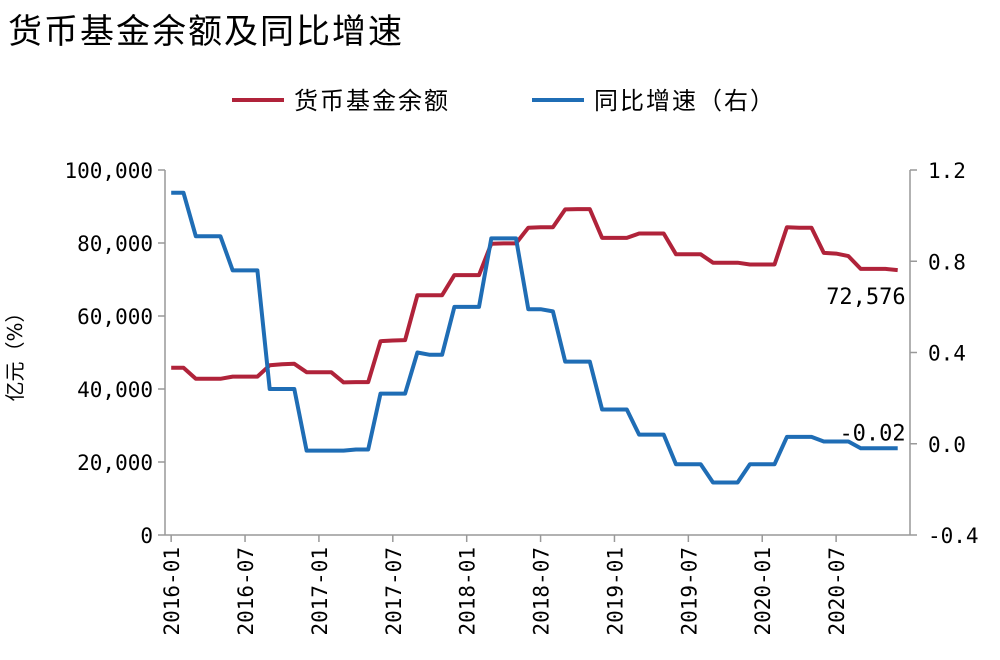 The width and height of the screenshot is (1000, 660). Describe the element at coordinates (372, 101) in the screenshot. I see `legend-label-0: 货币基金余额` at that location.